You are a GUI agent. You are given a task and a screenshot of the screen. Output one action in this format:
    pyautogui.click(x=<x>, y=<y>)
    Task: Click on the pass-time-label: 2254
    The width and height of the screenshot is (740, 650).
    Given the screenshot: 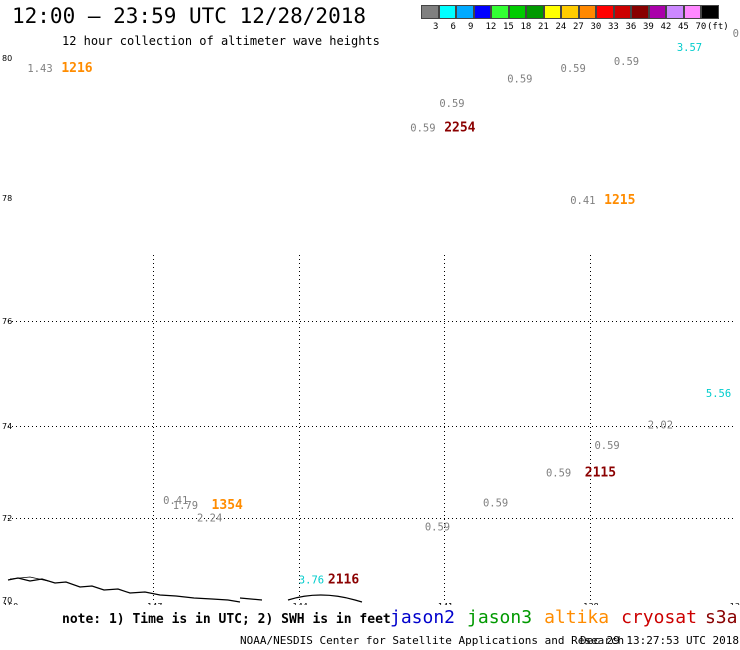 What is the action you would take?
    pyautogui.click(x=459, y=128)
    